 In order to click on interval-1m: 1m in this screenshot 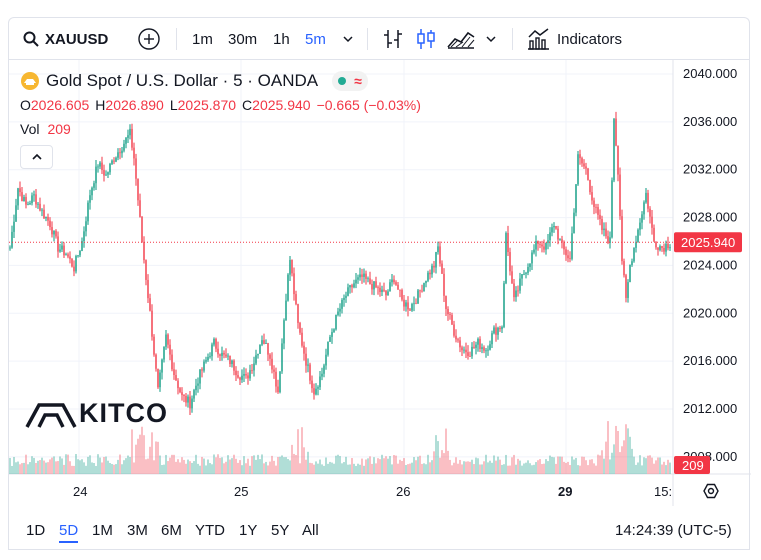, I will do `click(202, 39)`.